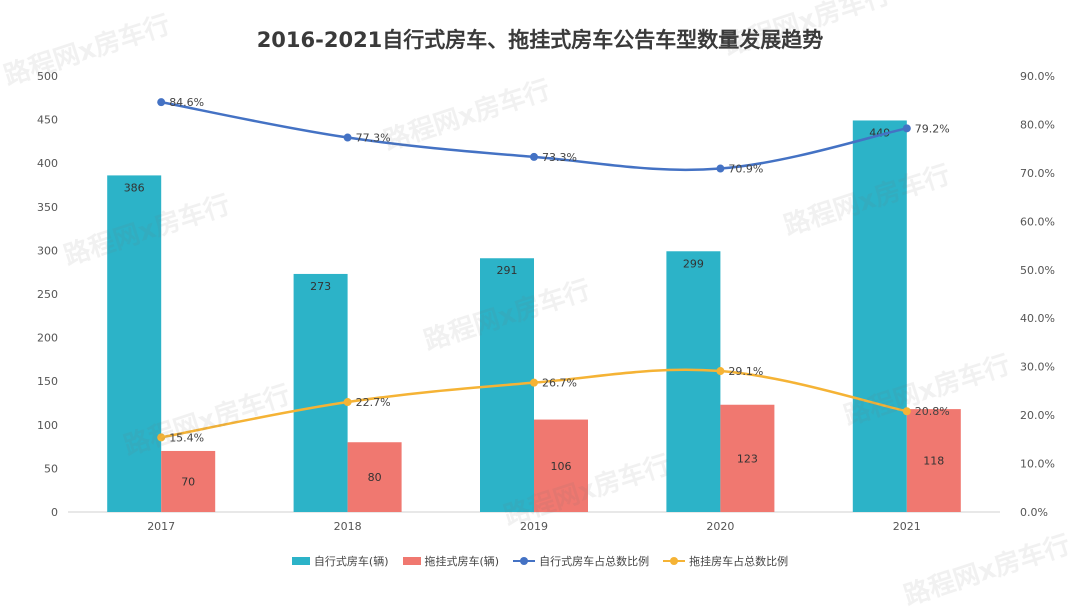 This screenshot has height=613, width=1080. What do you see at coordinates (1037, 173) in the screenshot?
I see `y-right-tick-label: 70.0%` at bounding box center [1037, 173].